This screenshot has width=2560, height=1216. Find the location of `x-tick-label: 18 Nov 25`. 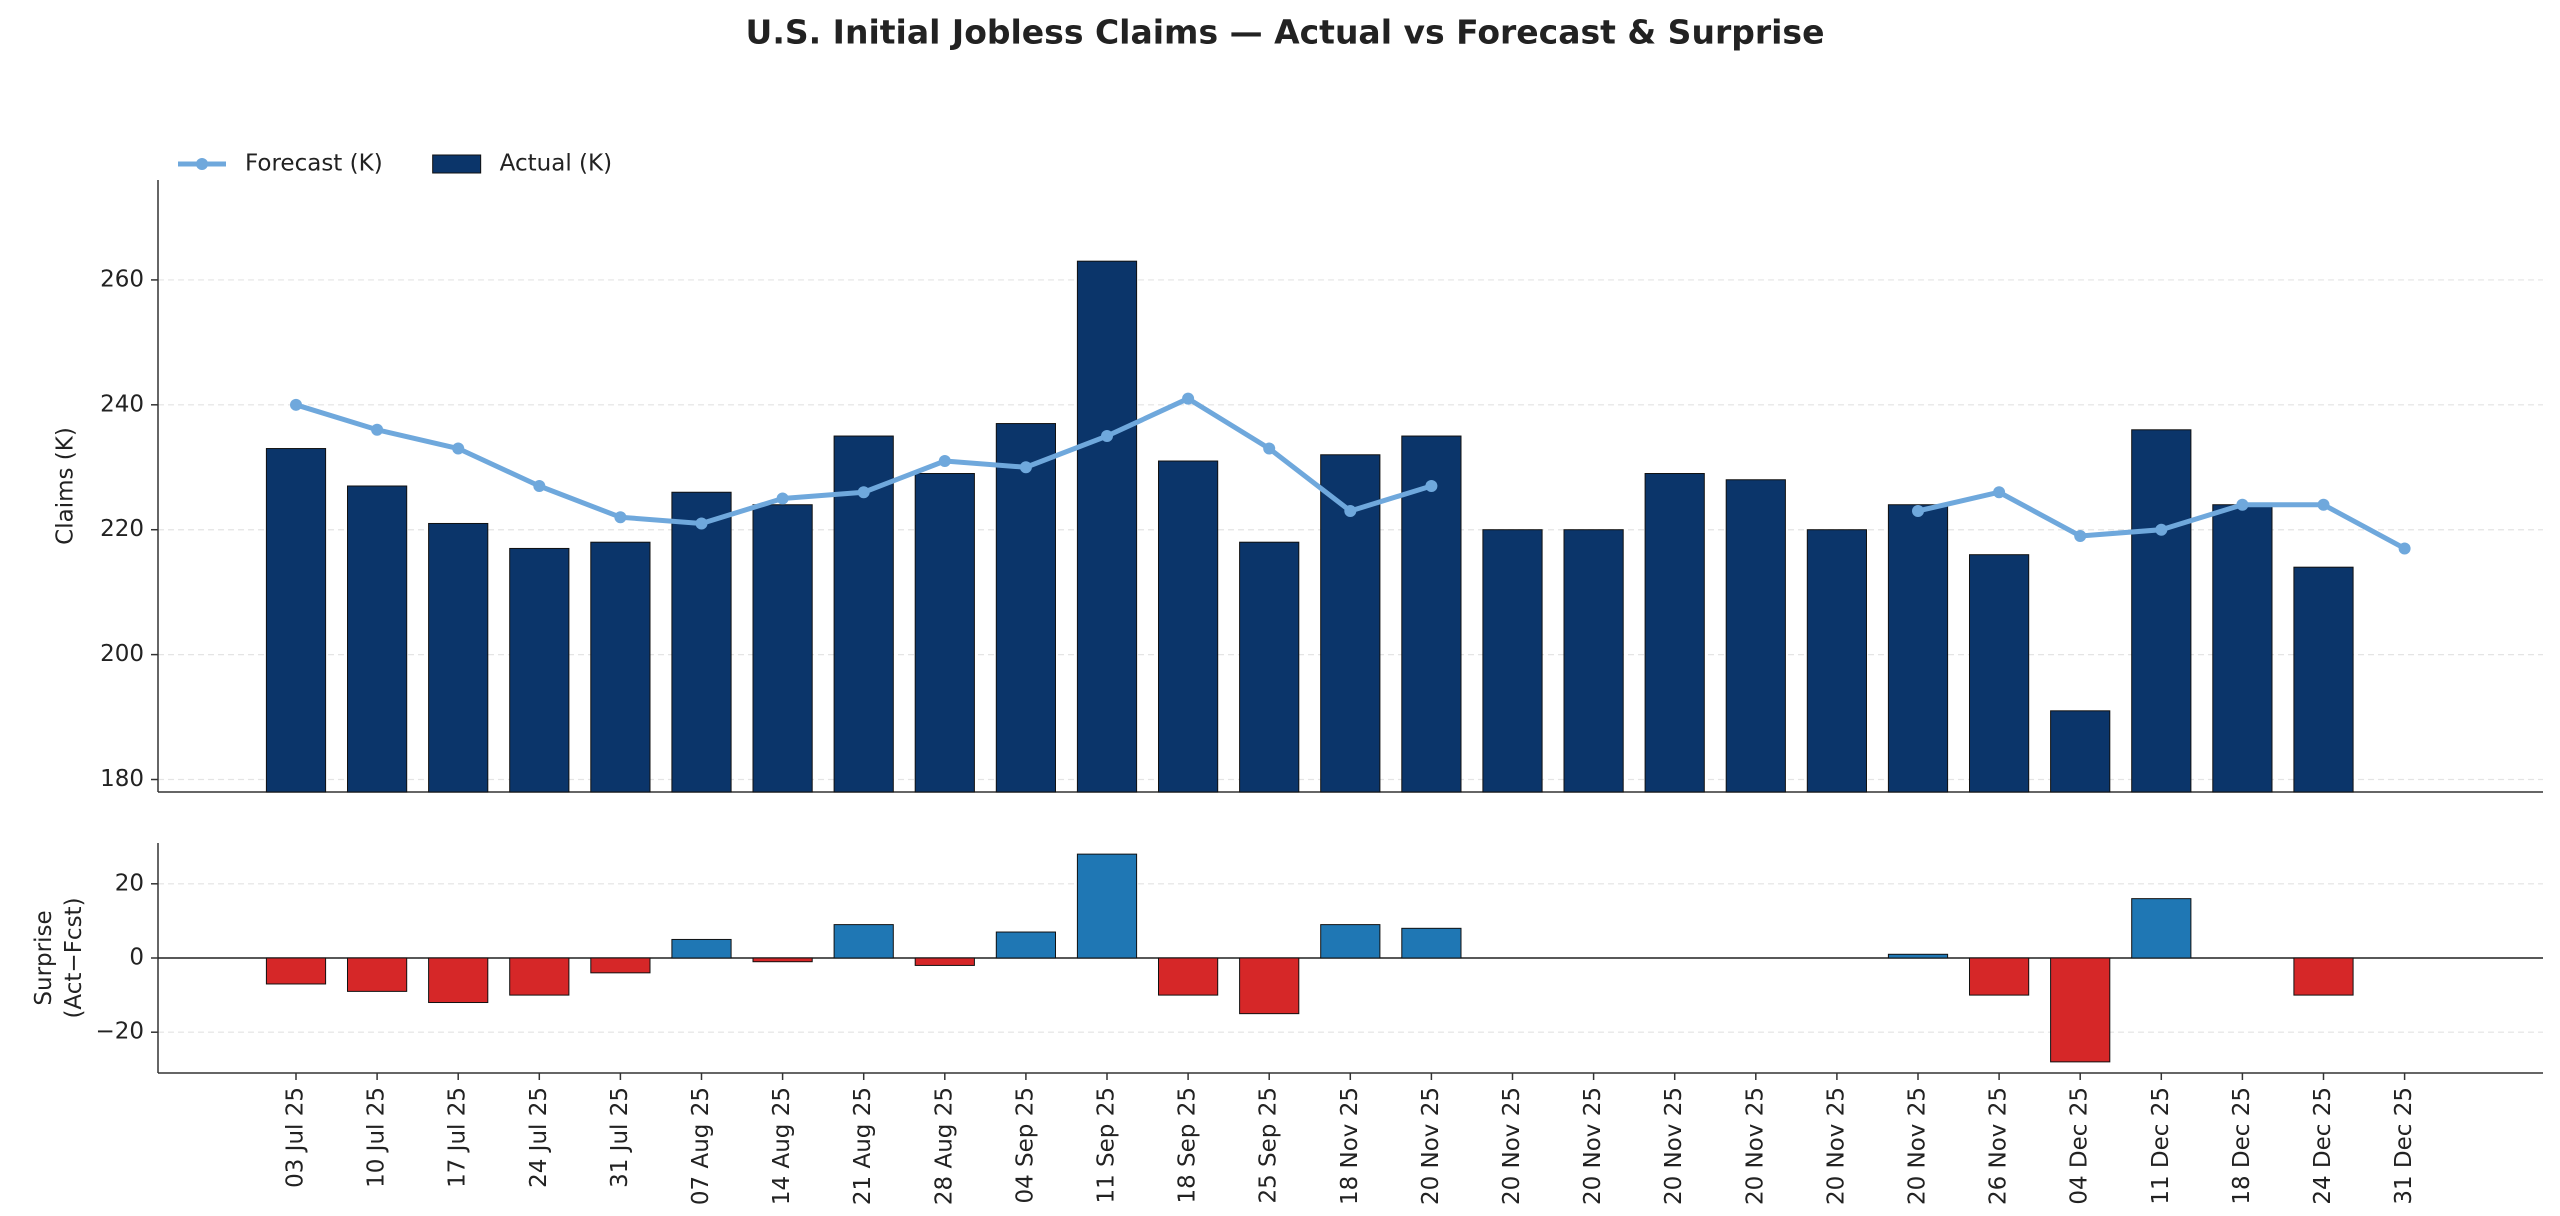

x-tick-label: 18 Nov 25 is located at coordinates (1350, 1146).